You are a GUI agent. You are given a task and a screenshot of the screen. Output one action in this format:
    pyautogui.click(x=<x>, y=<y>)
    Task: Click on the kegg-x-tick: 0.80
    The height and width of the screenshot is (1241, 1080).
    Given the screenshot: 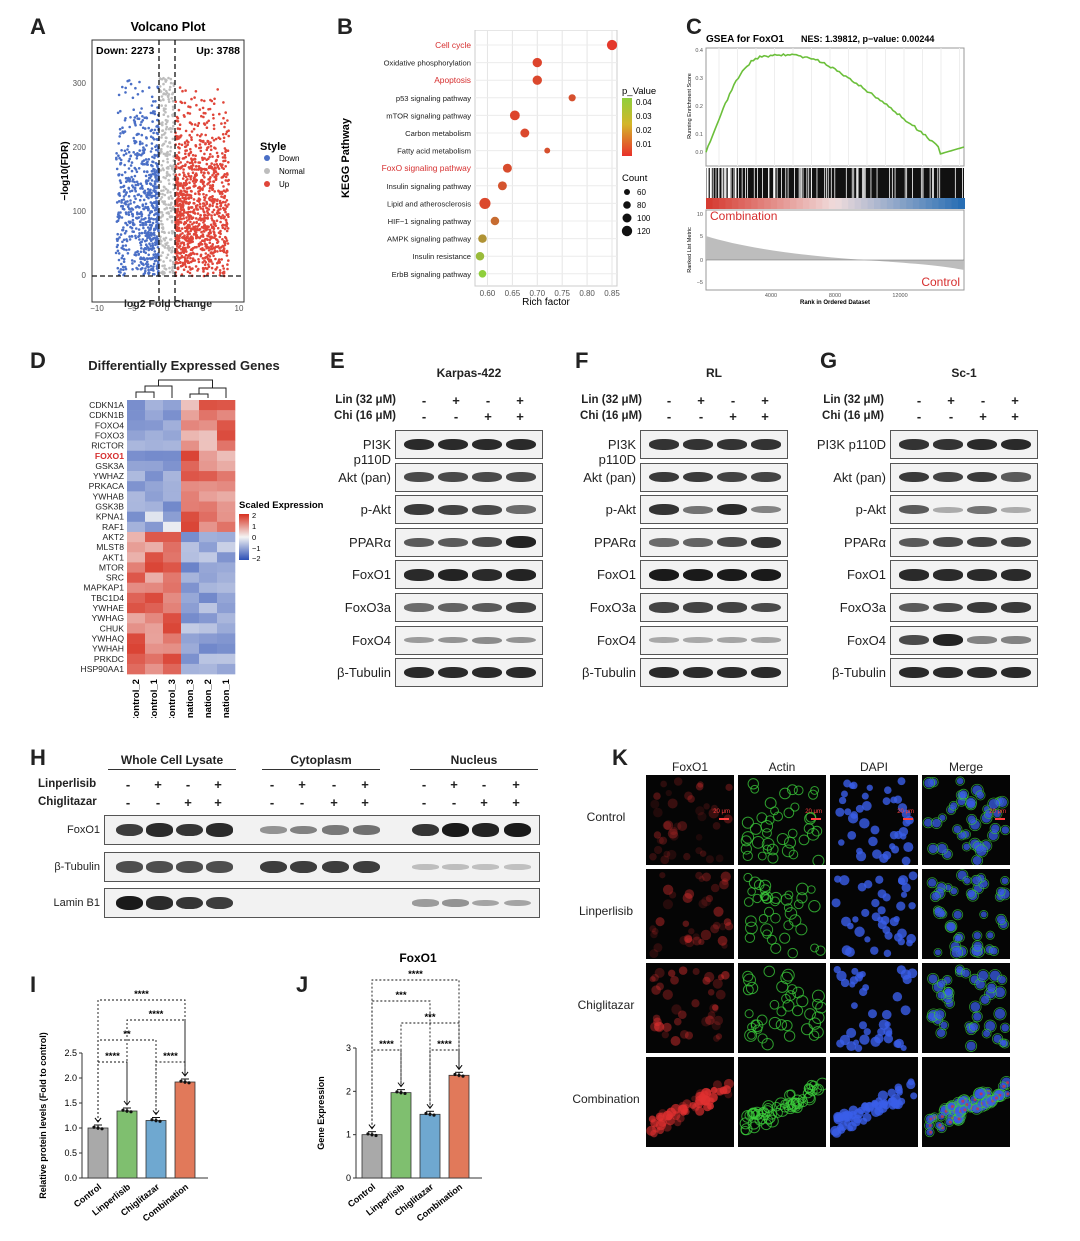 What is the action you would take?
    pyautogui.click(x=587, y=293)
    